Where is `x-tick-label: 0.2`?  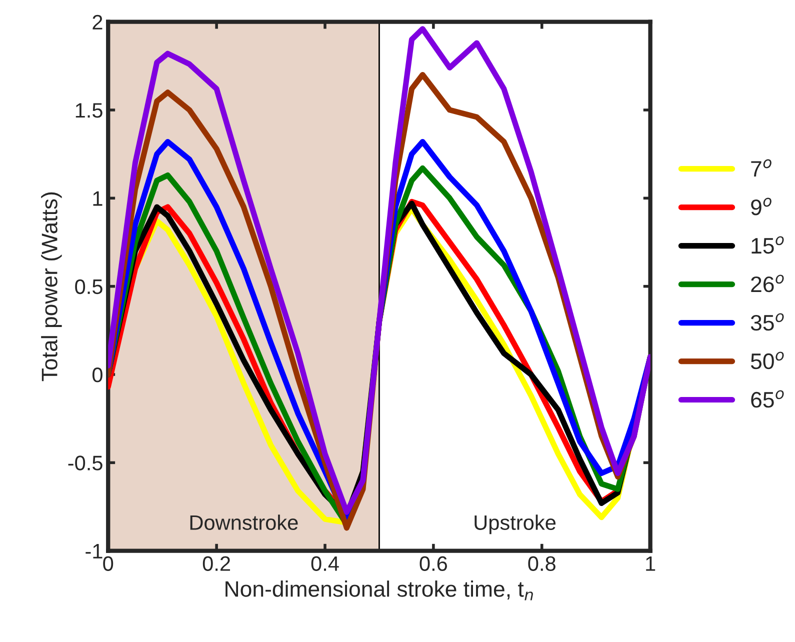
x-tick-label: 0.2 is located at coordinates (216, 563).